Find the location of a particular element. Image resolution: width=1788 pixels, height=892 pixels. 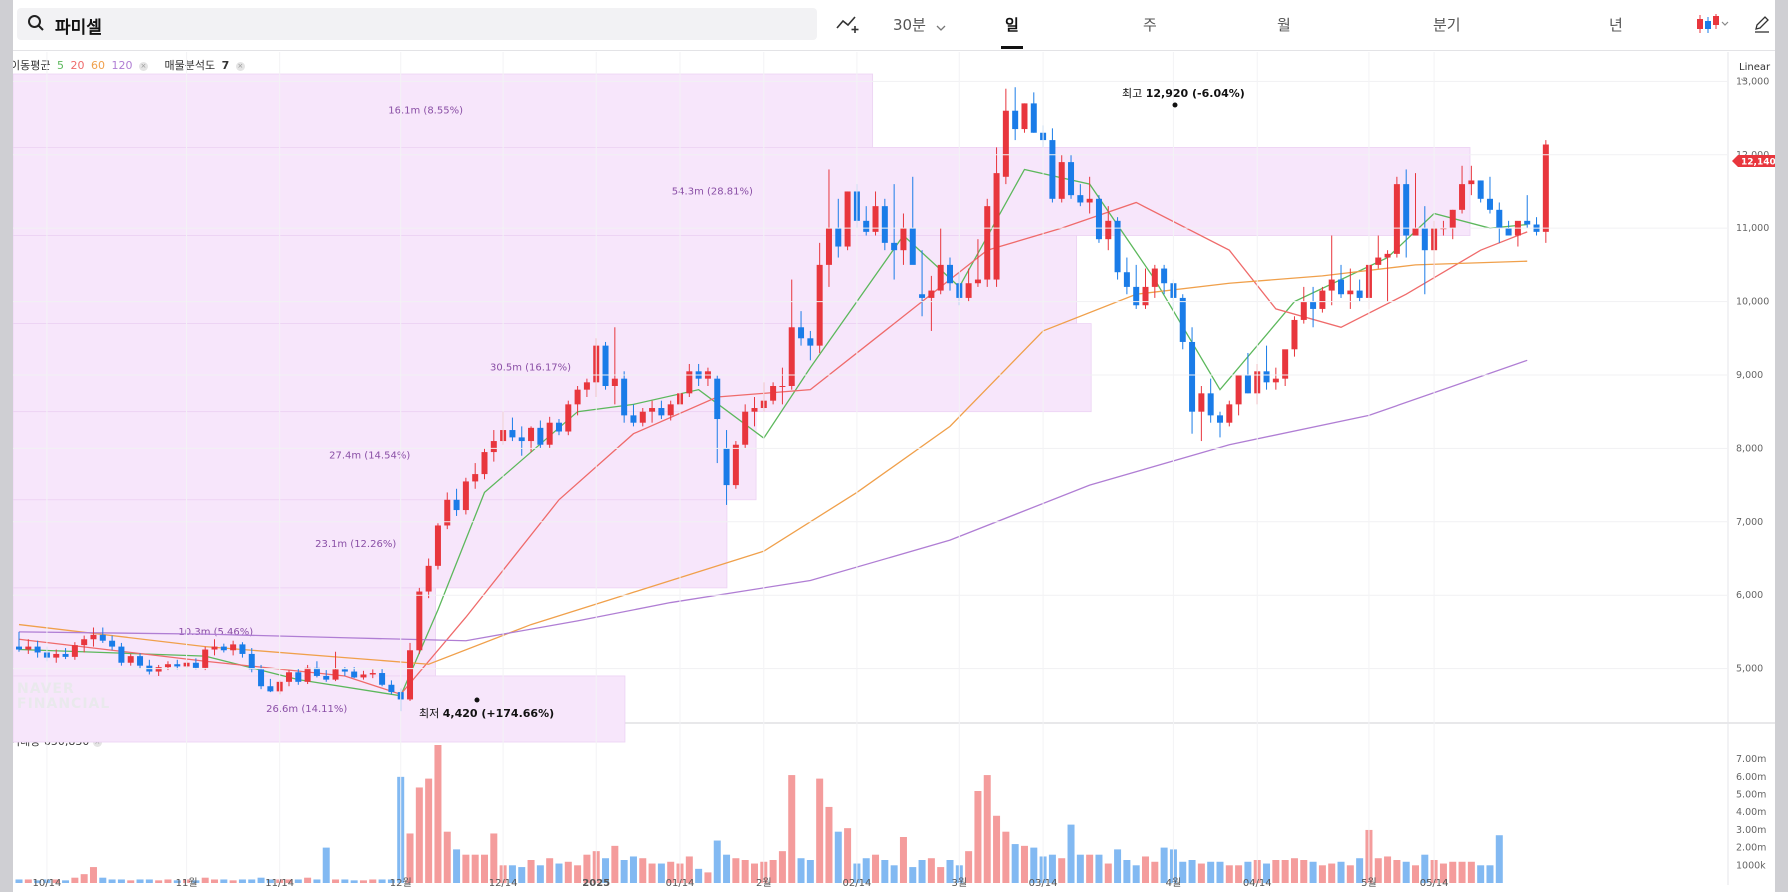

candle-type-icon is located at coordinates (1712, 26).